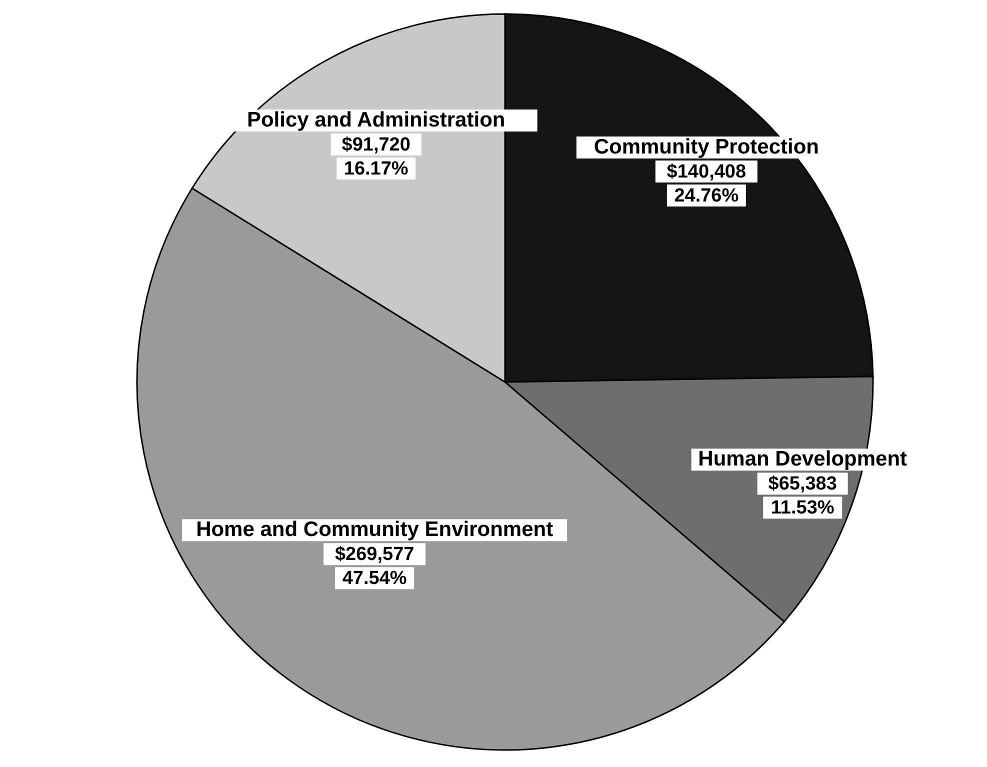 Image resolution: width=987 pixels, height=767 pixels. What do you see at coordinates (707, 147) in the screenshot?
I see `slice-label: Community Protection` at bounding box center [707, 147].